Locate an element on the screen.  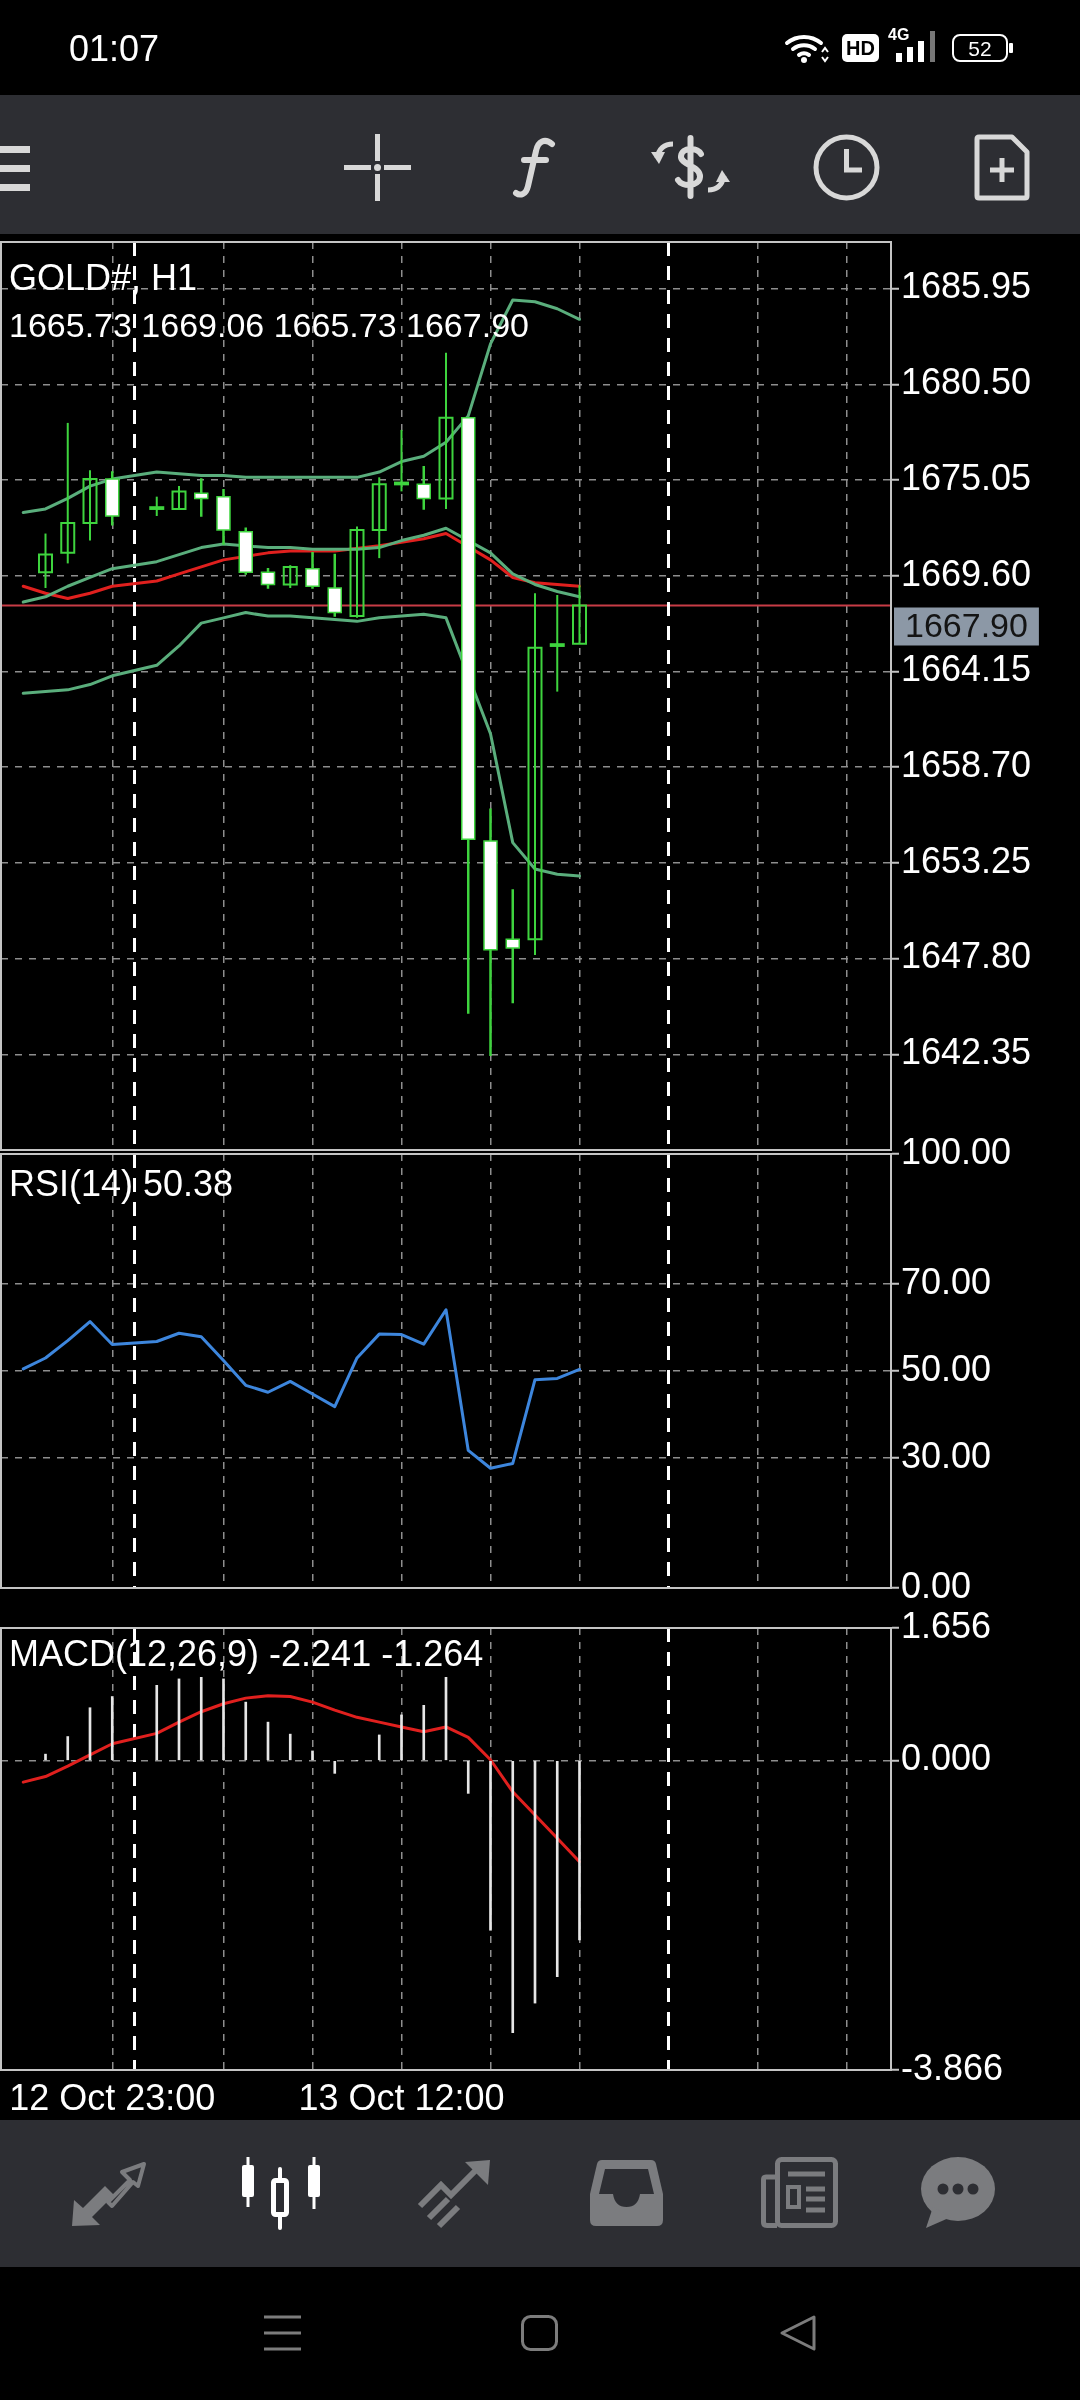
text: 01:07 is located at coordinates (114, 48).